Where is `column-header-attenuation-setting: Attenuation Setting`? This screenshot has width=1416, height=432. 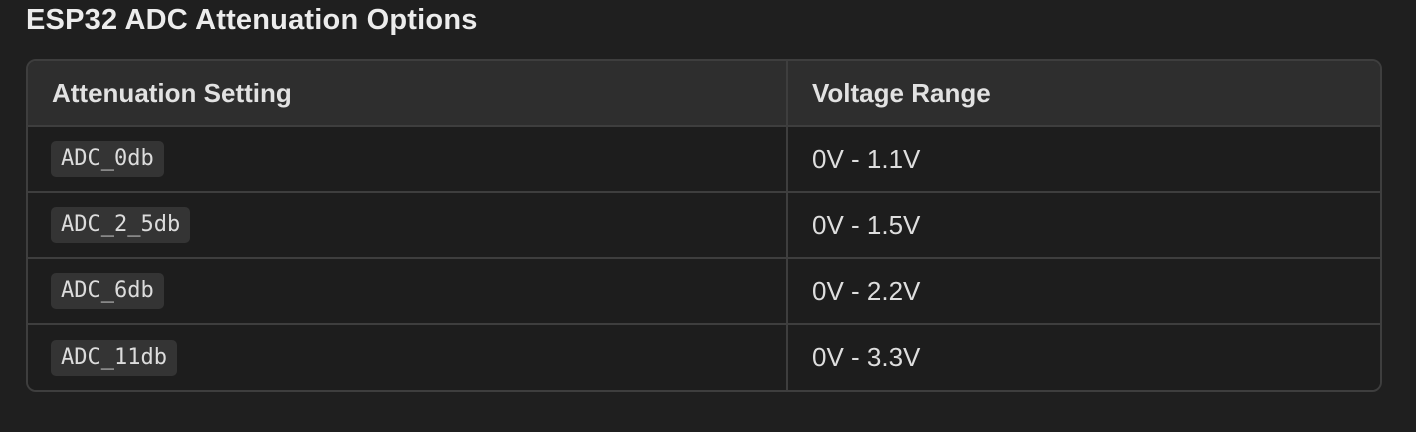 column-header-attenuation-setting: Attenuation Setting is located at coordinates (407, 94).